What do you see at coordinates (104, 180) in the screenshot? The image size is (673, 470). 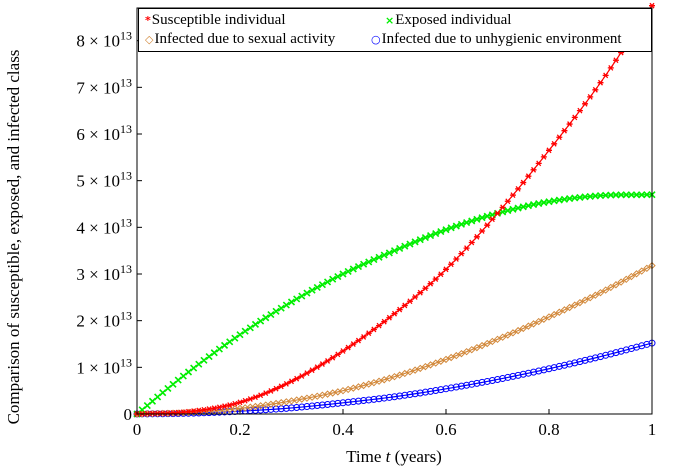 I see `y-tick-label: 5 × 10¹³` at bounding box center [104, 180].